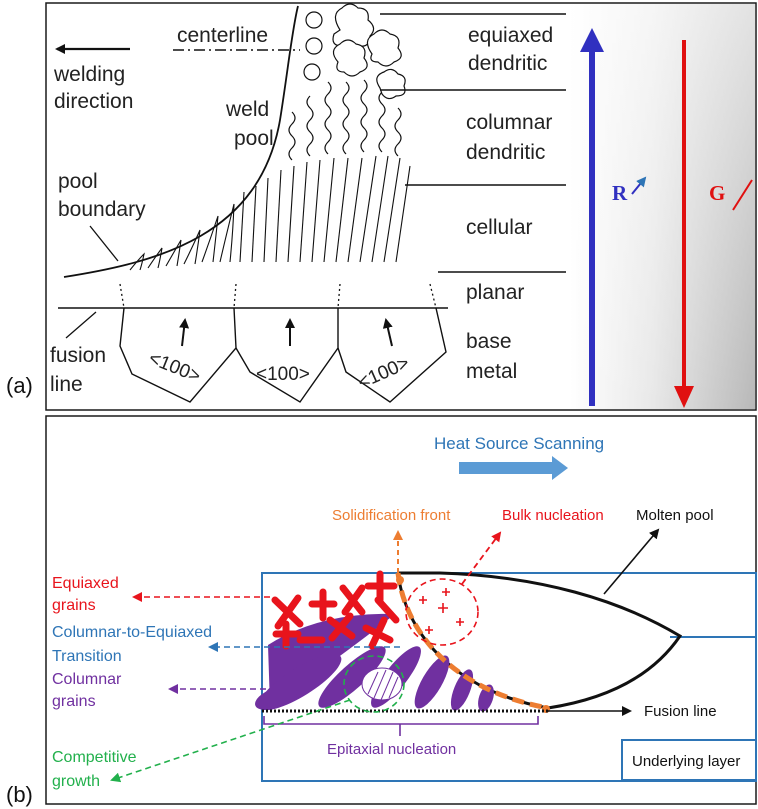 This screenshot has height=809, width=758. I want to click on equiaxed-grains-label: Equiaxed grains, so click(87, 594).